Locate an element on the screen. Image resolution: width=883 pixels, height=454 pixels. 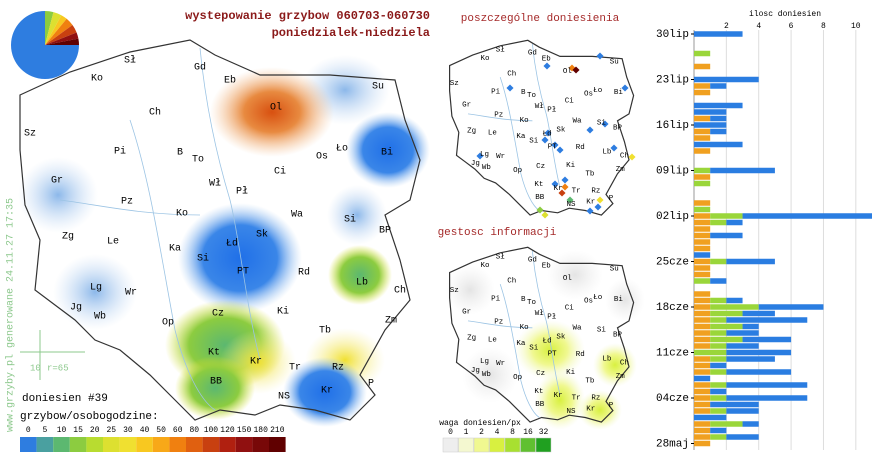
city-label: B is located at coordinates (180, 153).